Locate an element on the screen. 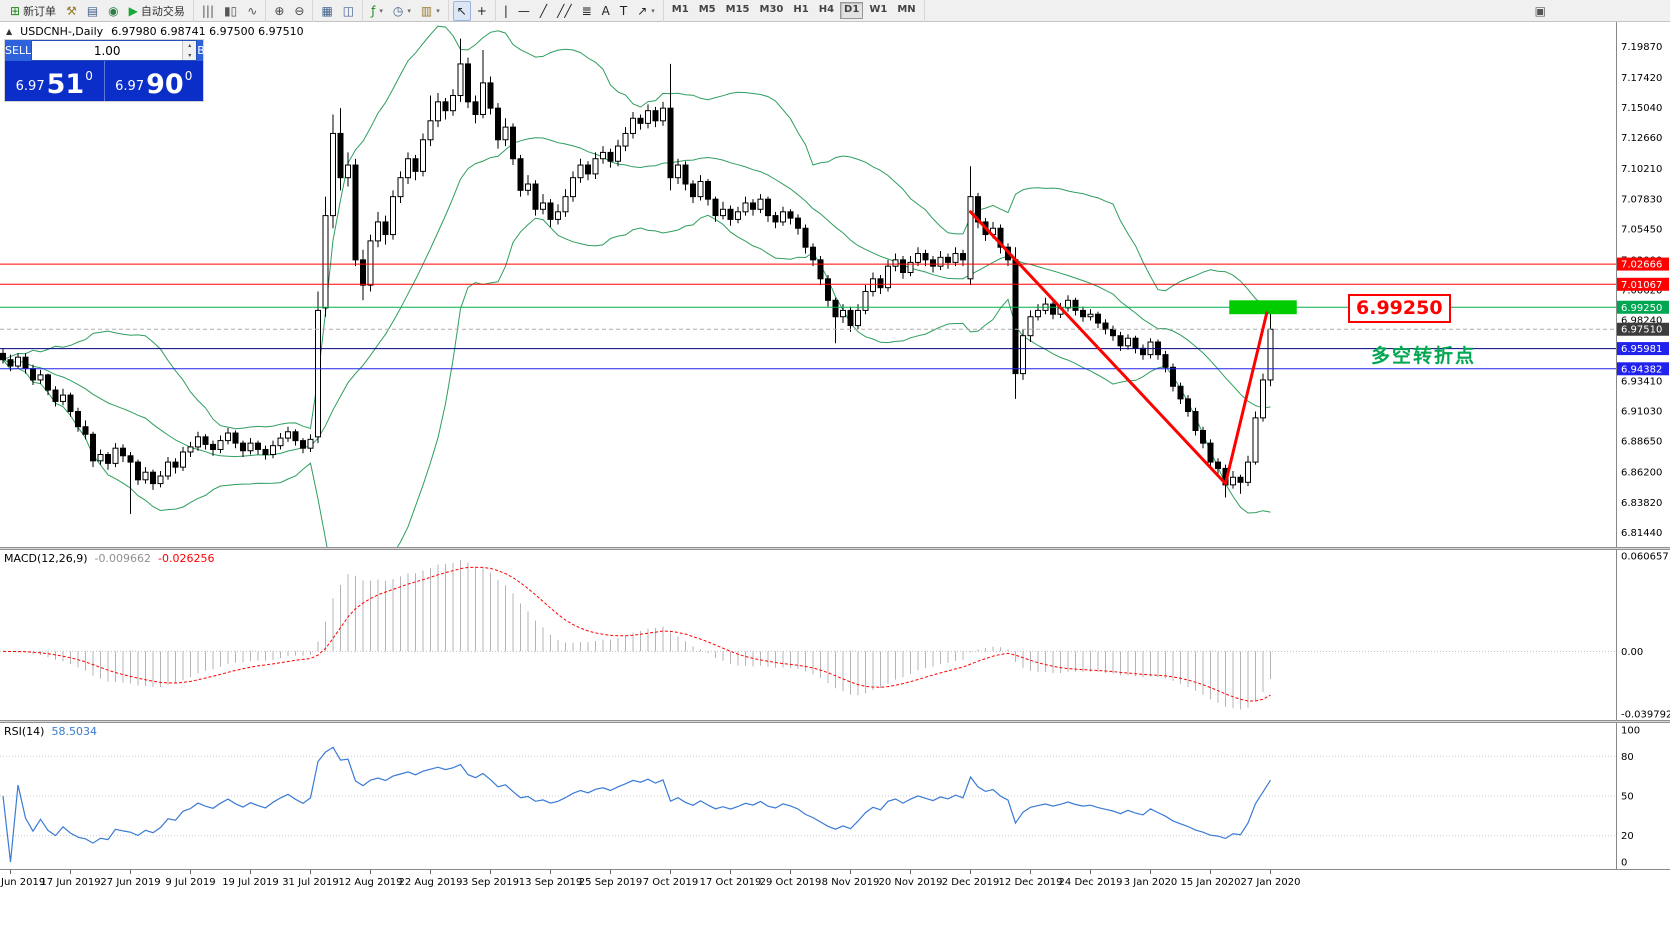 This screenshot has width=1670, height=944. timeframe-d1-button-label: D1 is located at coordinates (852, 9).